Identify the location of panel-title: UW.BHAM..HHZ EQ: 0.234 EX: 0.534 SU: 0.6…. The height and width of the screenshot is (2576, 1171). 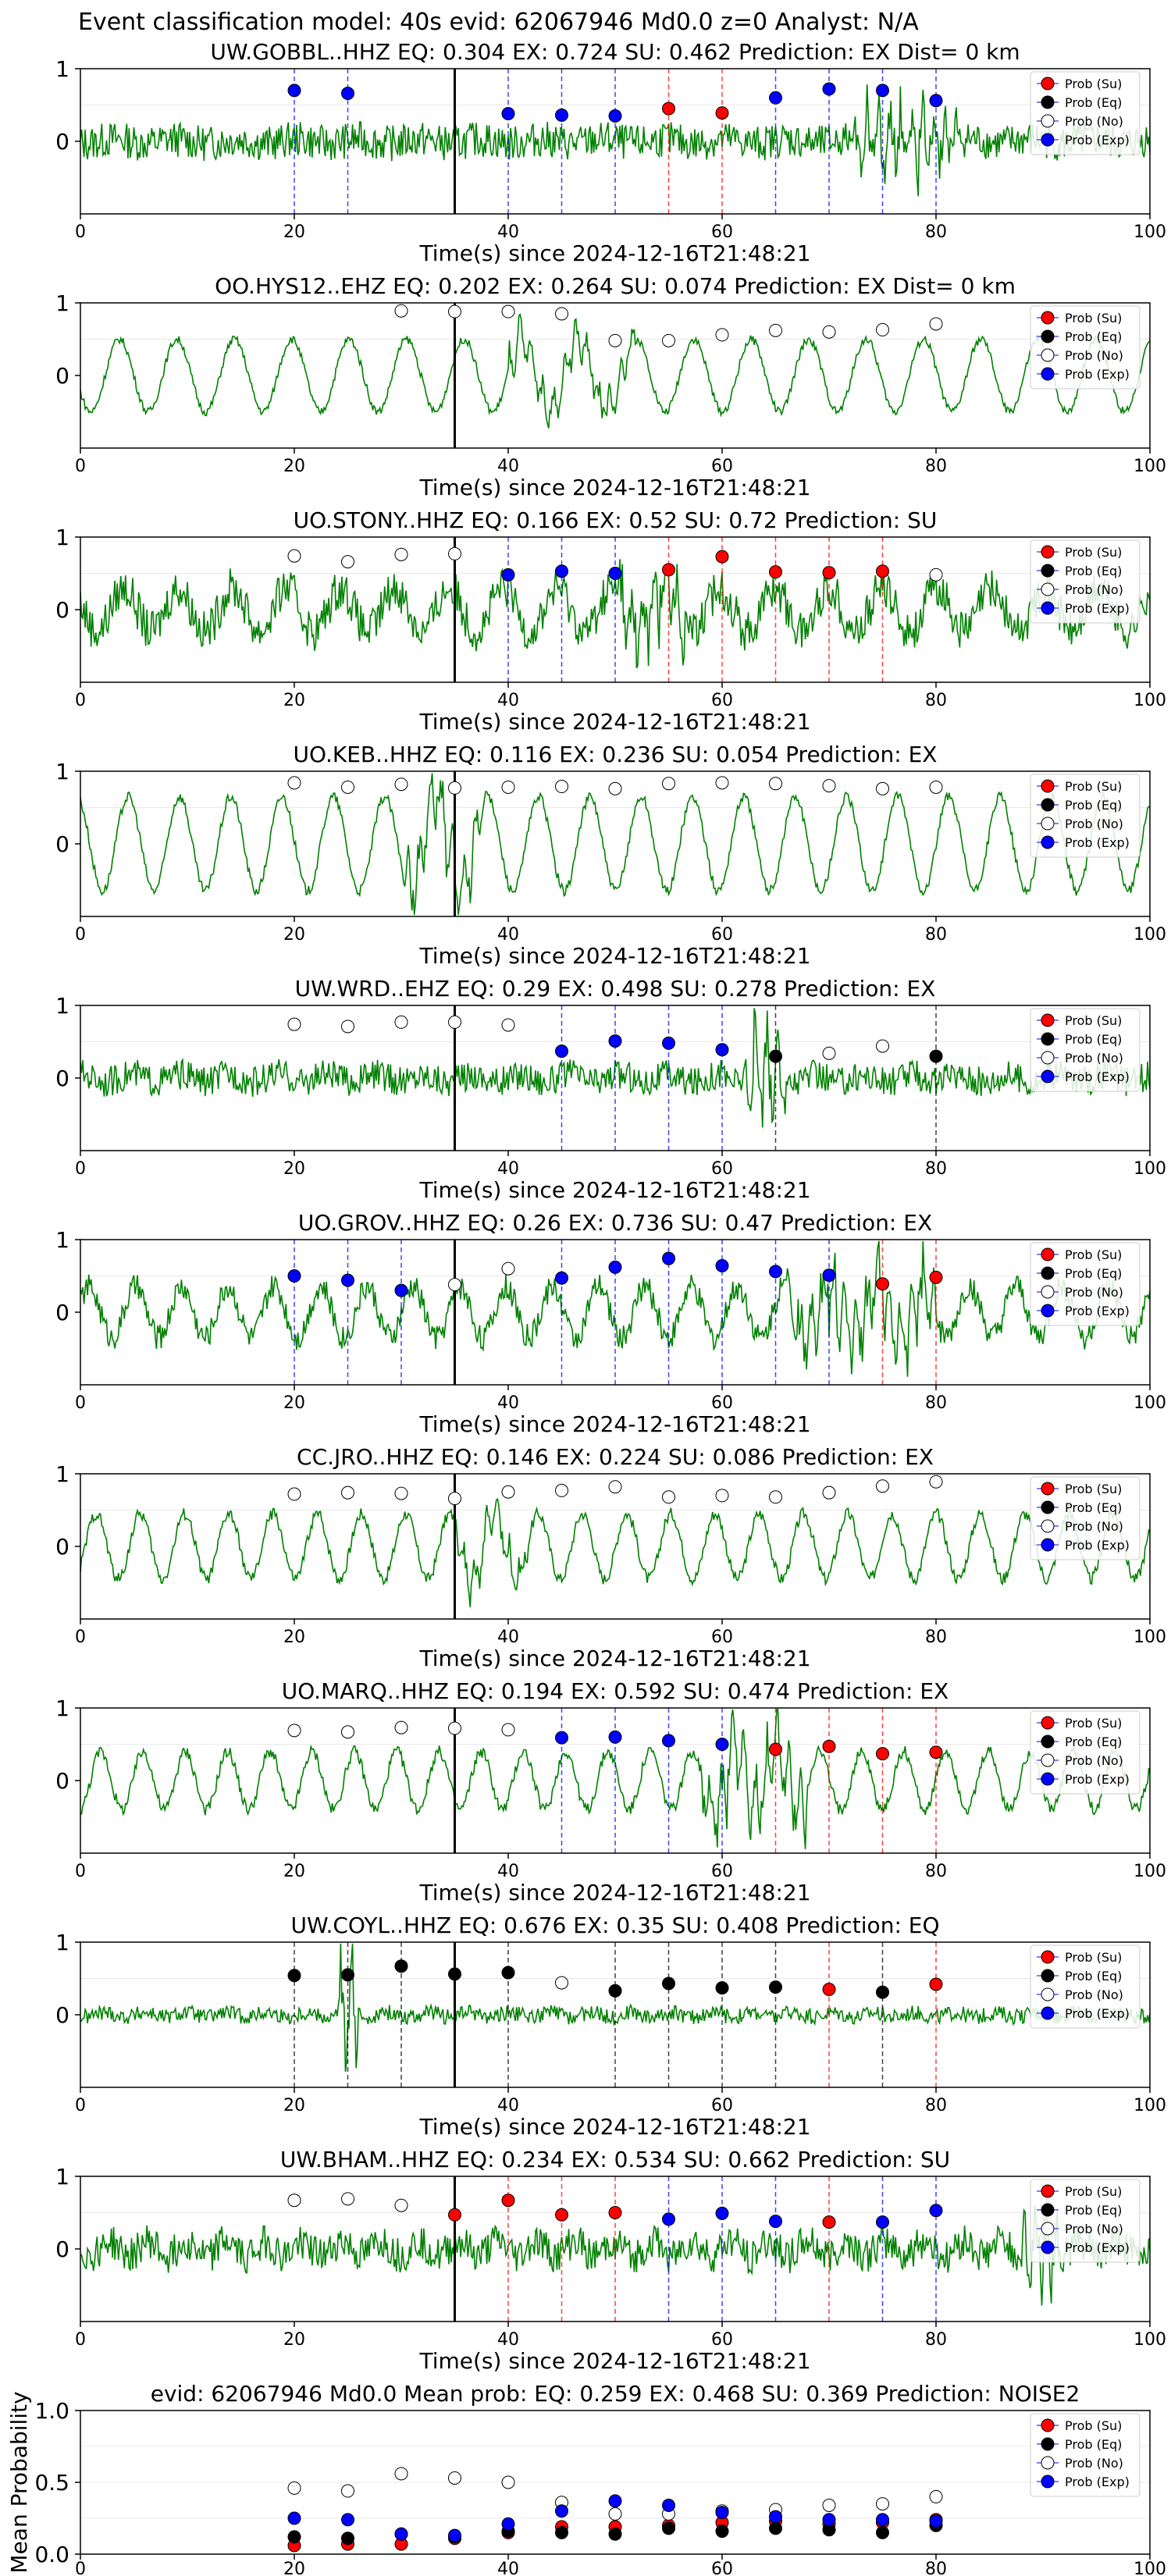
(615, 2159).